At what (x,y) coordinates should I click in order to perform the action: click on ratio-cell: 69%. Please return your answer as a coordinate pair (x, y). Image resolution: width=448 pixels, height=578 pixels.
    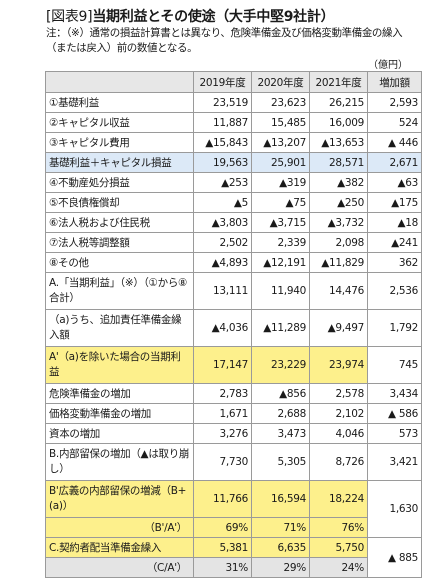
    Looking at the image, I should click on (222, 527).